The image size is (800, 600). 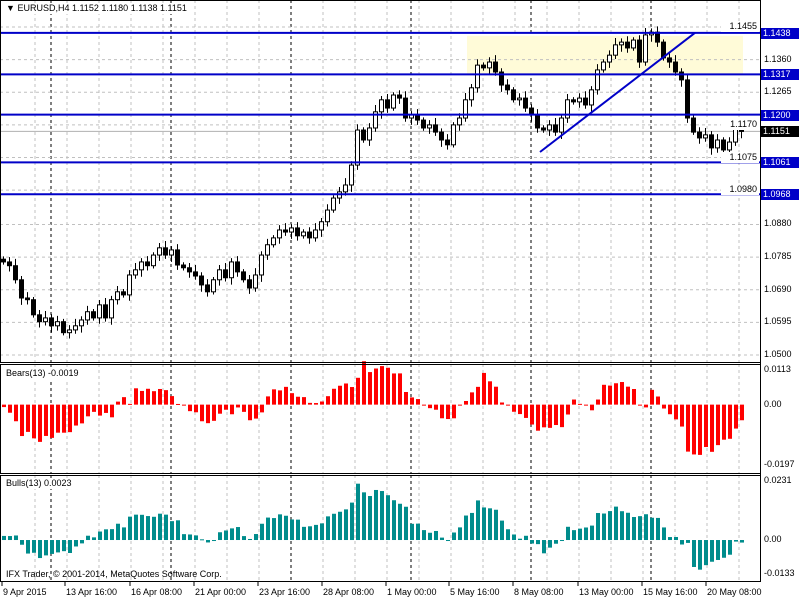 What do you see at coordinates (58, 483) in the screenshot?
I see `bulls-value: 0.0023` at bounding box center [58, 483].